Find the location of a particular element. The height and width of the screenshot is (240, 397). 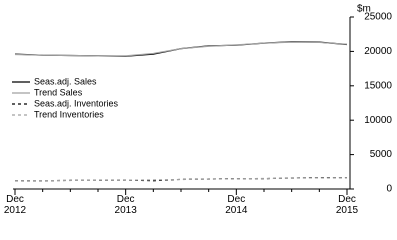

y-tick-label: 15000 is located at coordinates (378, 85).